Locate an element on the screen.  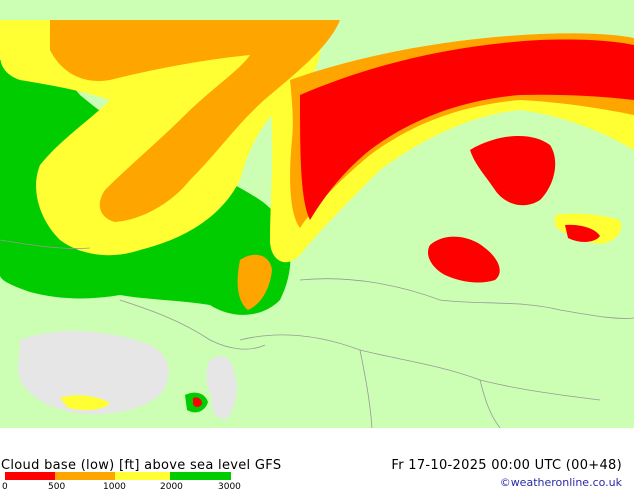
red-patch-caucasus is located at coordinates (197, 402).